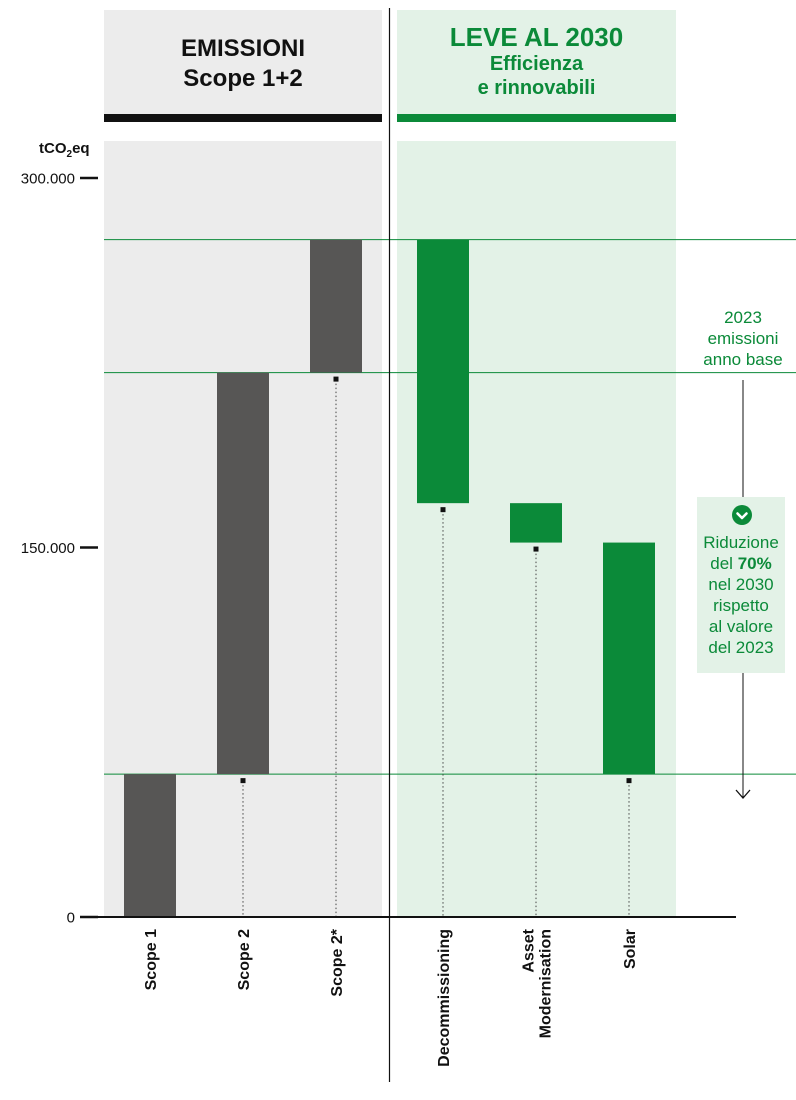  I want to click on levers-header-subtitle-1: Efficienza, so click(536, 64).